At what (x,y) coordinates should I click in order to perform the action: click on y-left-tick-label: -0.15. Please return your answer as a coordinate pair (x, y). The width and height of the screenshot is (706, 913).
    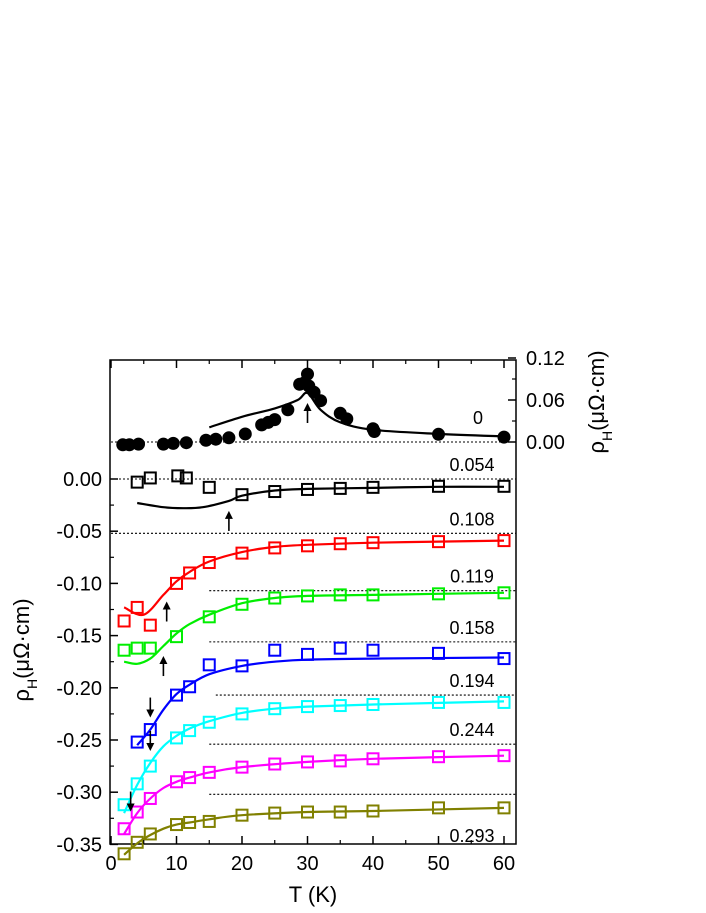
    Looking at the image, I should click on (79, 637).